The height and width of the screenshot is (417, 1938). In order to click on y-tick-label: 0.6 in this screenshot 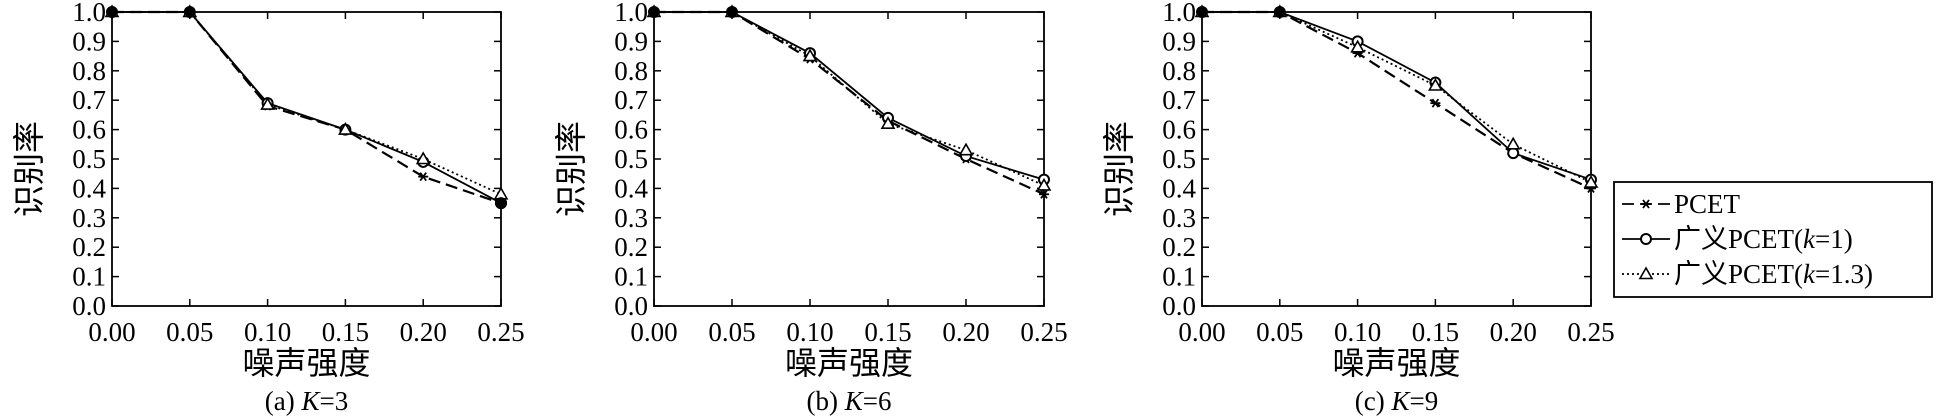, I will do `click(1179, 130)`.